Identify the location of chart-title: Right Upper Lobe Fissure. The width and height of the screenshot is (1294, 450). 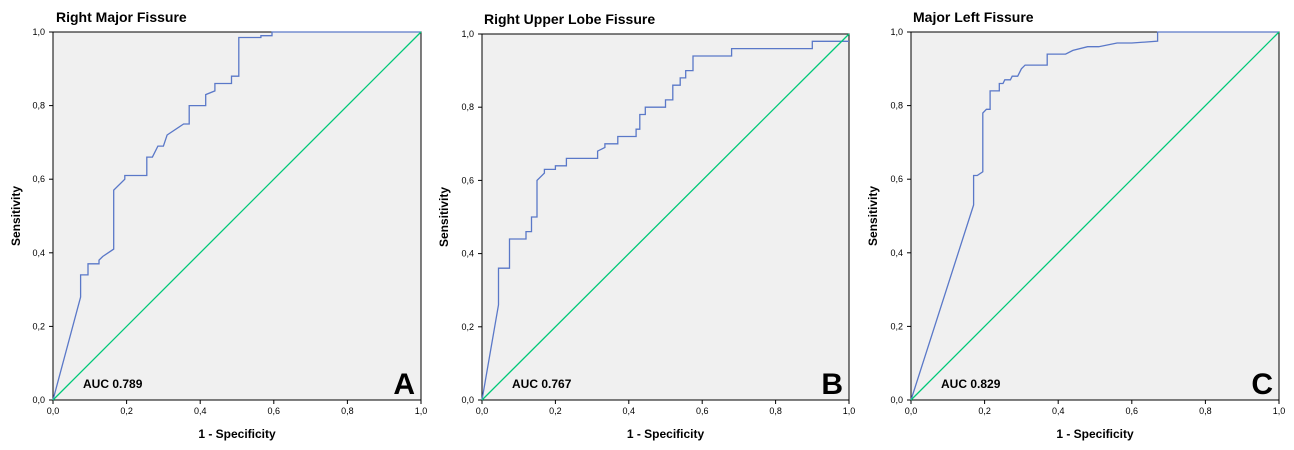
(569, 19).